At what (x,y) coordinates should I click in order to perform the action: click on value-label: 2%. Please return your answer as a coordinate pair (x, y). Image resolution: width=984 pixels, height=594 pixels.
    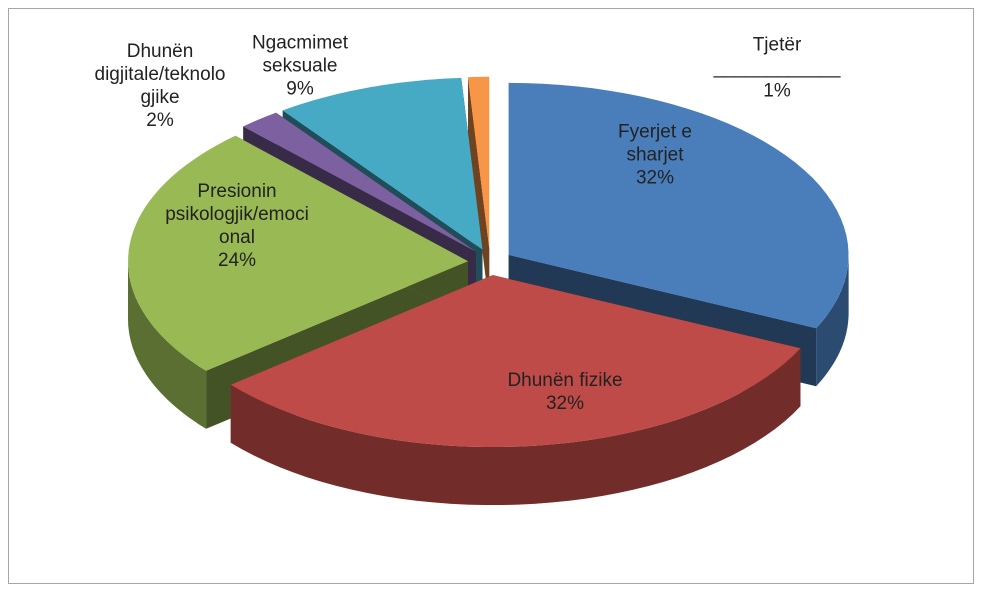
    Looking at the image, I should click on (160, 120).